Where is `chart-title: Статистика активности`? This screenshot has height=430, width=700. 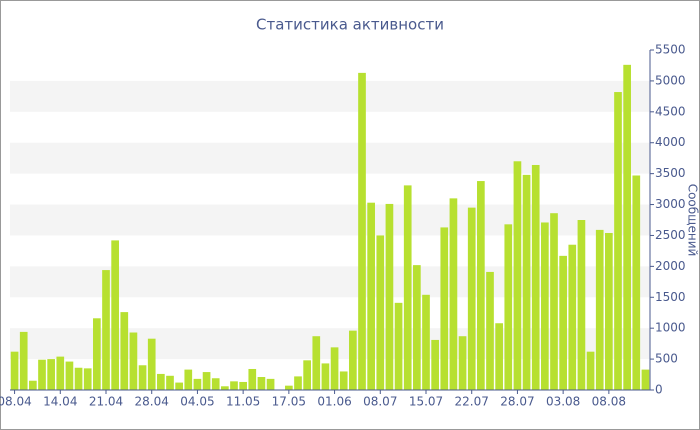
chart-title: Статистика активности is located at coordinates (350, 25).